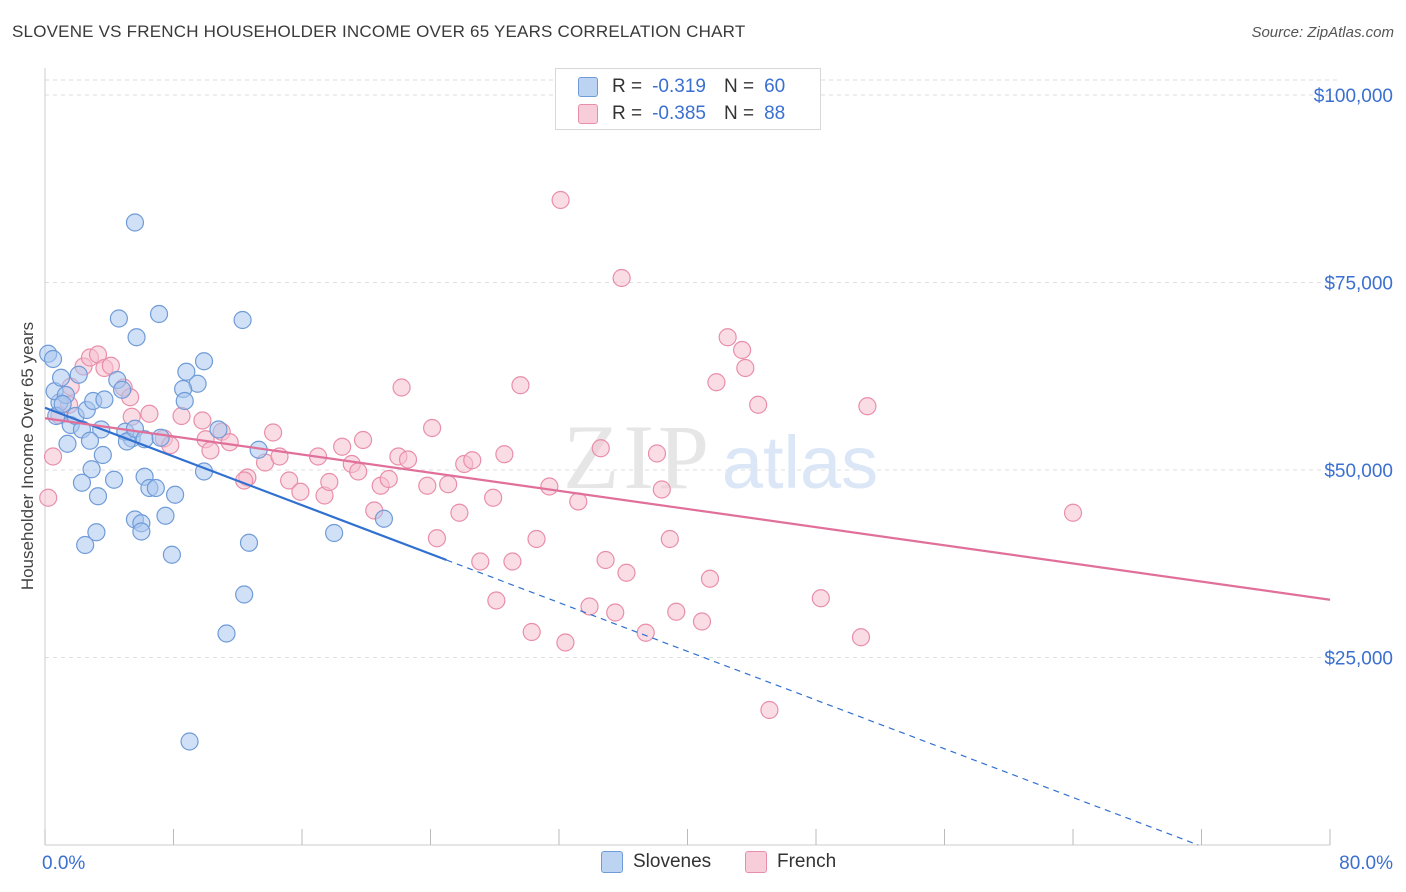 The image size is (1406, 892). I want to click on y-tick-label: $25,000, so click(1358, 659).